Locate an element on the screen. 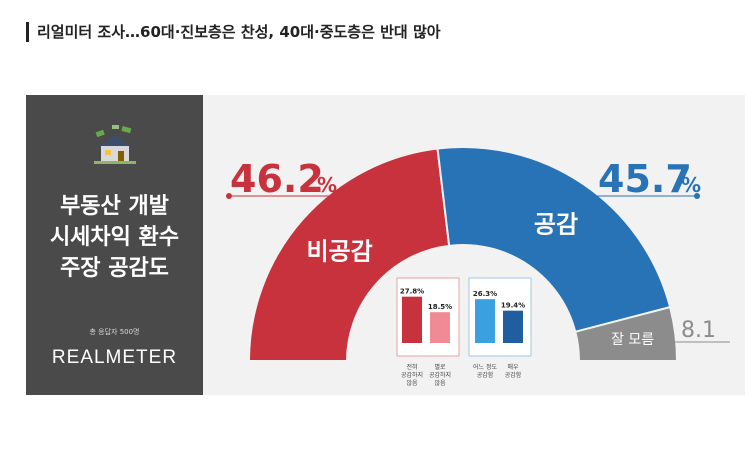 Image resolution: width=755 pixels, height=449 pixels. slice-label: 비공감 is located at coordinates (339, 251).